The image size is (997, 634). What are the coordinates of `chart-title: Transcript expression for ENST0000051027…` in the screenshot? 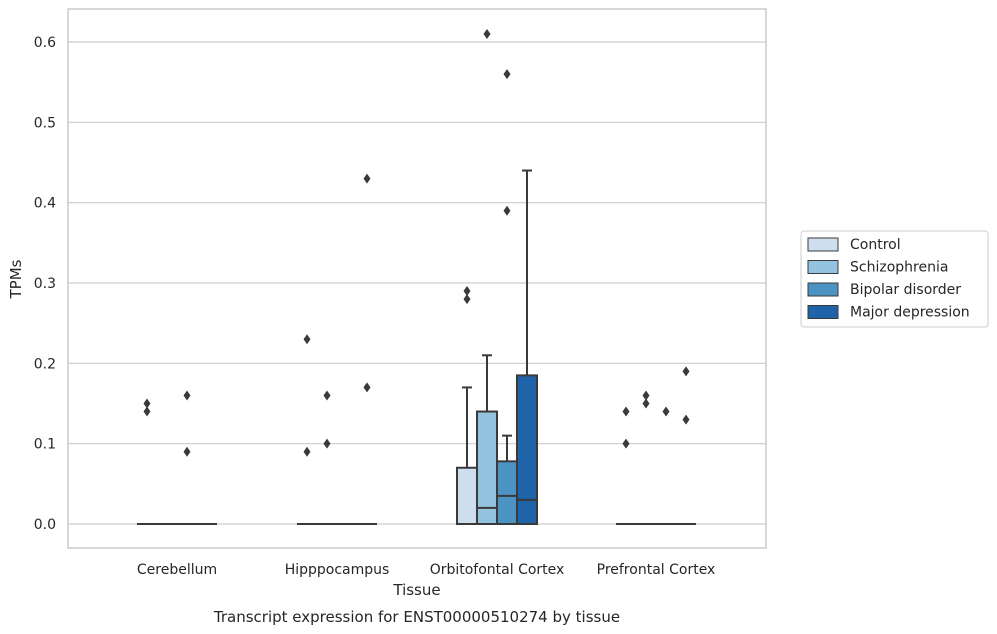 It's located at (416, 617).